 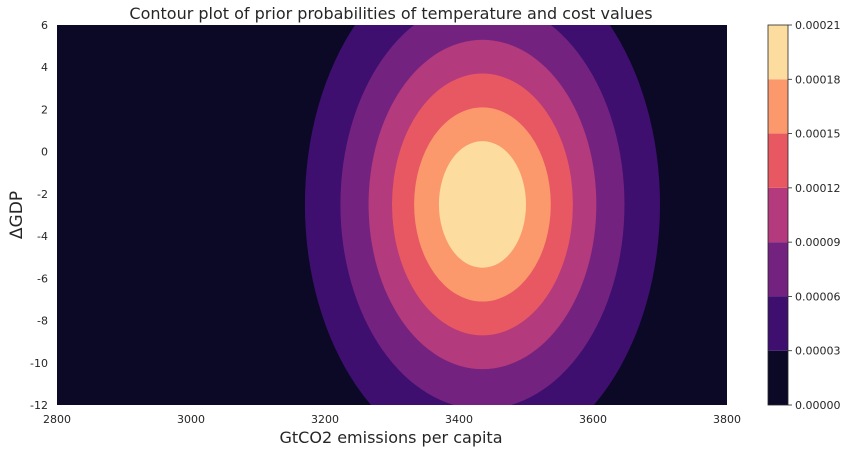 I want to click on y-tick-label: 2, so click(x=44, y=109).